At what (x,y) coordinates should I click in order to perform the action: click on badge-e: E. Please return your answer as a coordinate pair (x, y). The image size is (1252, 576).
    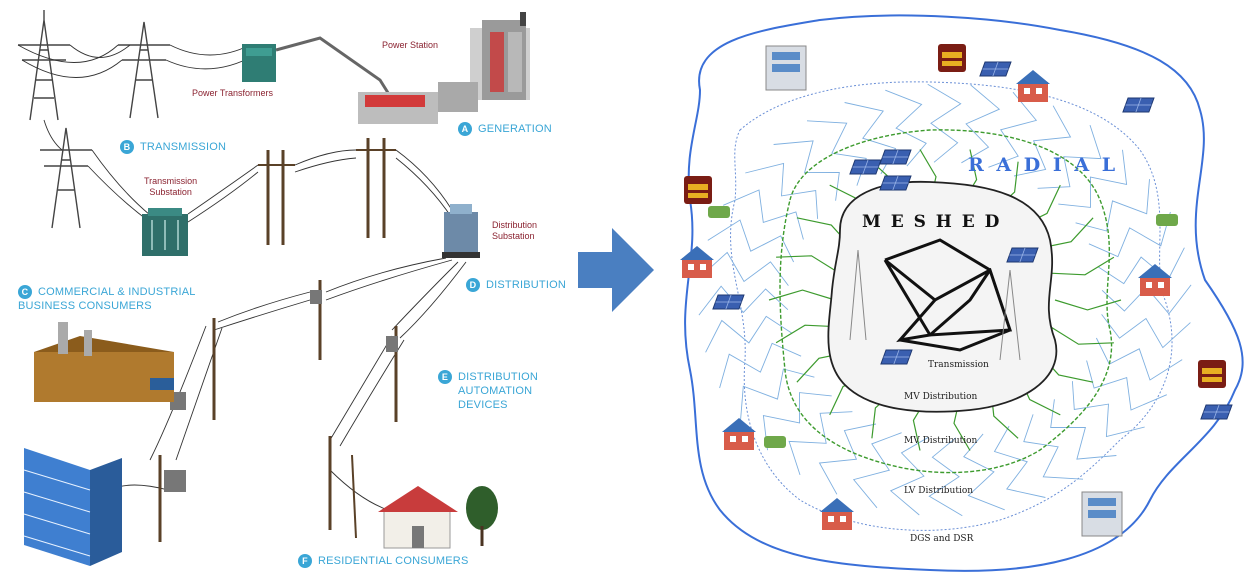
    Looking at the image, I should click on (445, 377).